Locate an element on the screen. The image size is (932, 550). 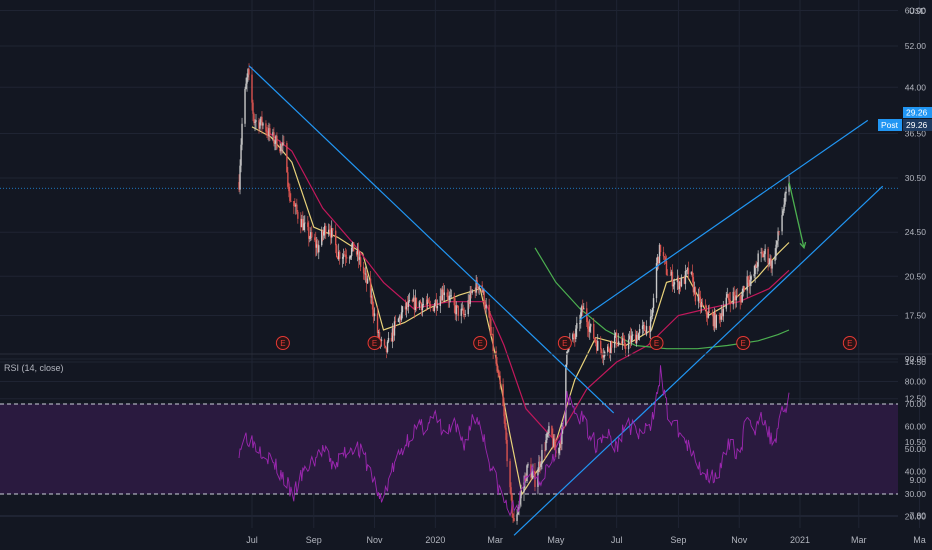
price-tick-label: 7.80 is located at coordinates (917, 515).